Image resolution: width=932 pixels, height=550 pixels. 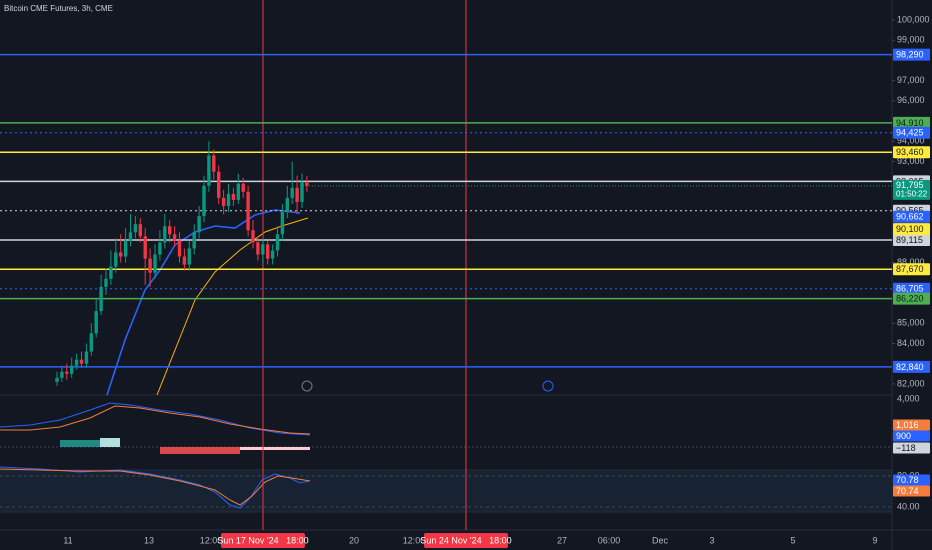 What do you see at coordinates (910, 123) in the screenshot?
I see `level-label: 94,910` at bounding box center [910, 123].